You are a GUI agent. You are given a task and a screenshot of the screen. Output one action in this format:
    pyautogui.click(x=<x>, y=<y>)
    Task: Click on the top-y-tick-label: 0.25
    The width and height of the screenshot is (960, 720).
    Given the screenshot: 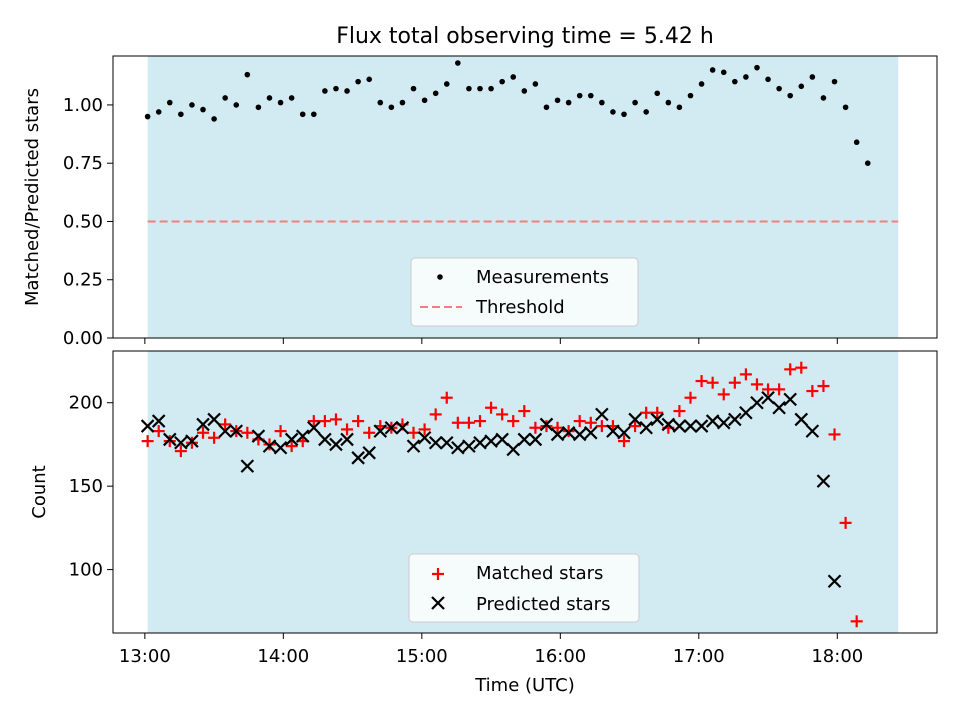 What is the action you would take?
    pyautogui.click(x=83, y=280)
    